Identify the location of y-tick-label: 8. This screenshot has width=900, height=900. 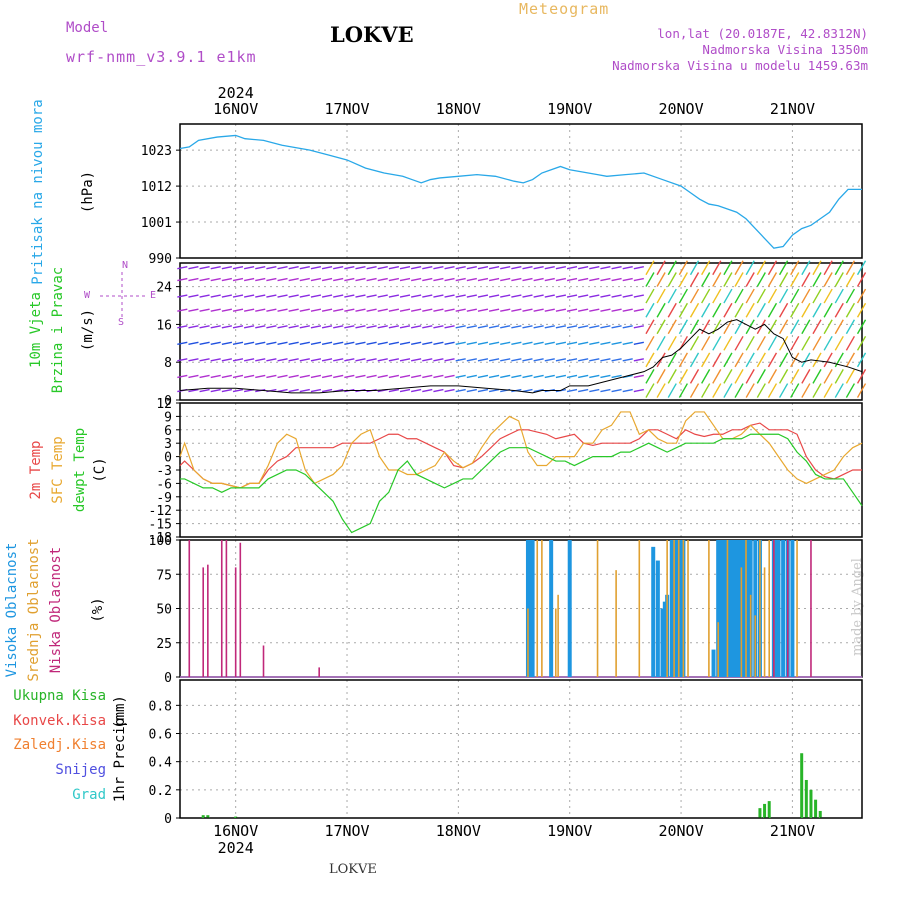
(168, 363).